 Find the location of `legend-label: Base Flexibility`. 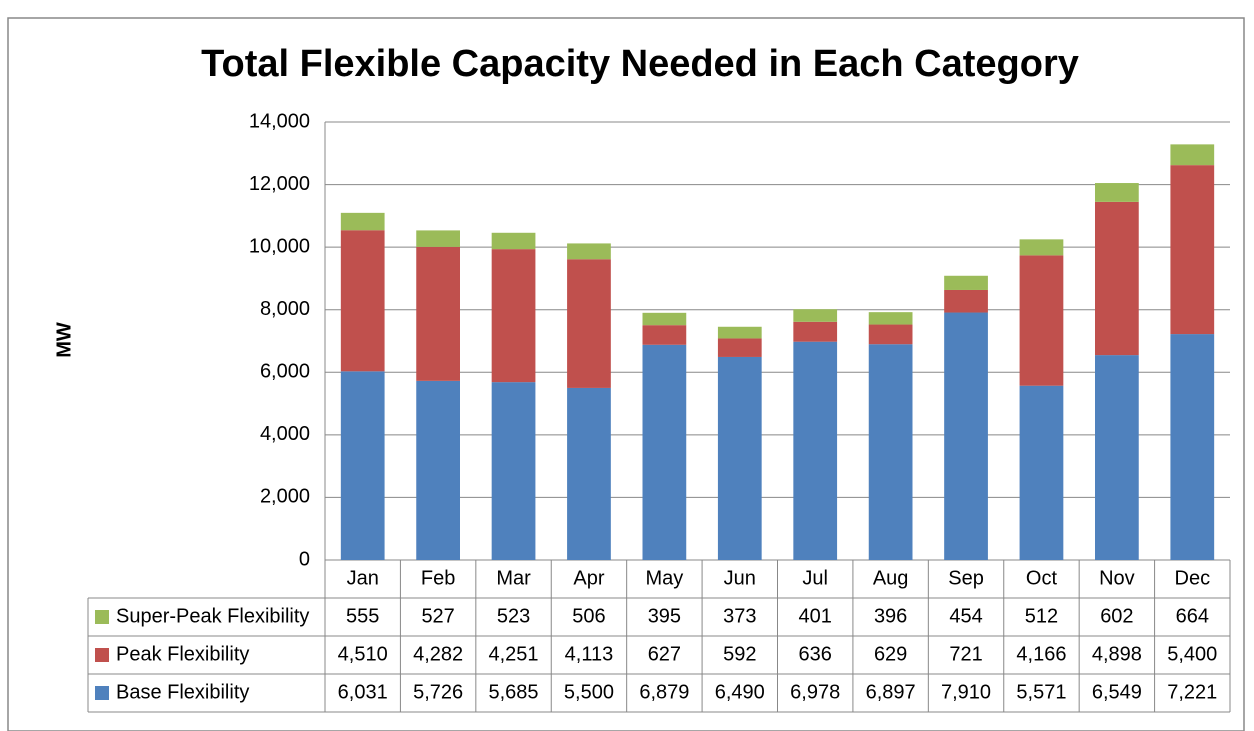

legend-label: Base Flexibility is located at coordinates (182, 692).